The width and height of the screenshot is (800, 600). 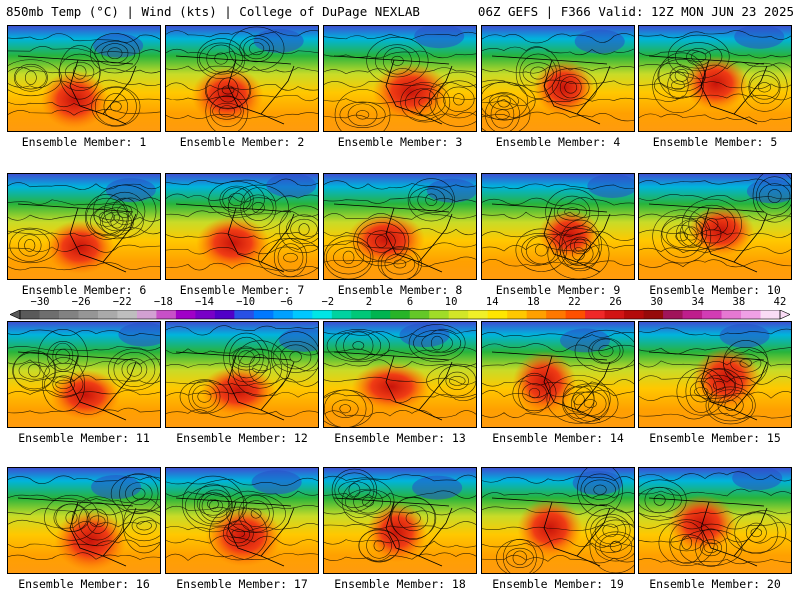 What do you see at coordinates (615, 302) in the screenshot?
I see `colorbar-tick-label: 26` at bounding box center [615, 302].